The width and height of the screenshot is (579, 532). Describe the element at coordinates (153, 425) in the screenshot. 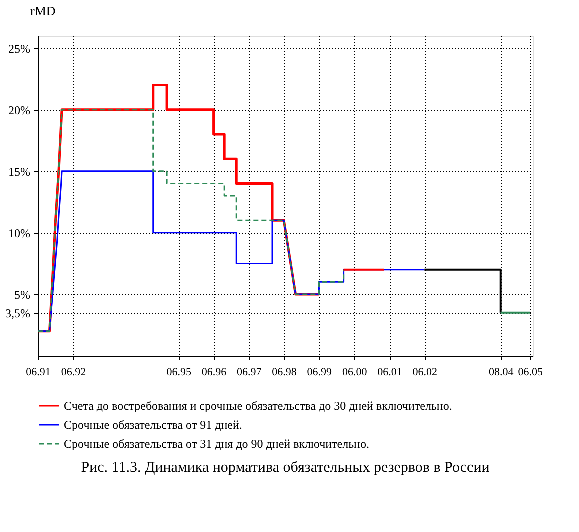

I see `legend-label: Срочные обязательства от 91 дней.` at that location.